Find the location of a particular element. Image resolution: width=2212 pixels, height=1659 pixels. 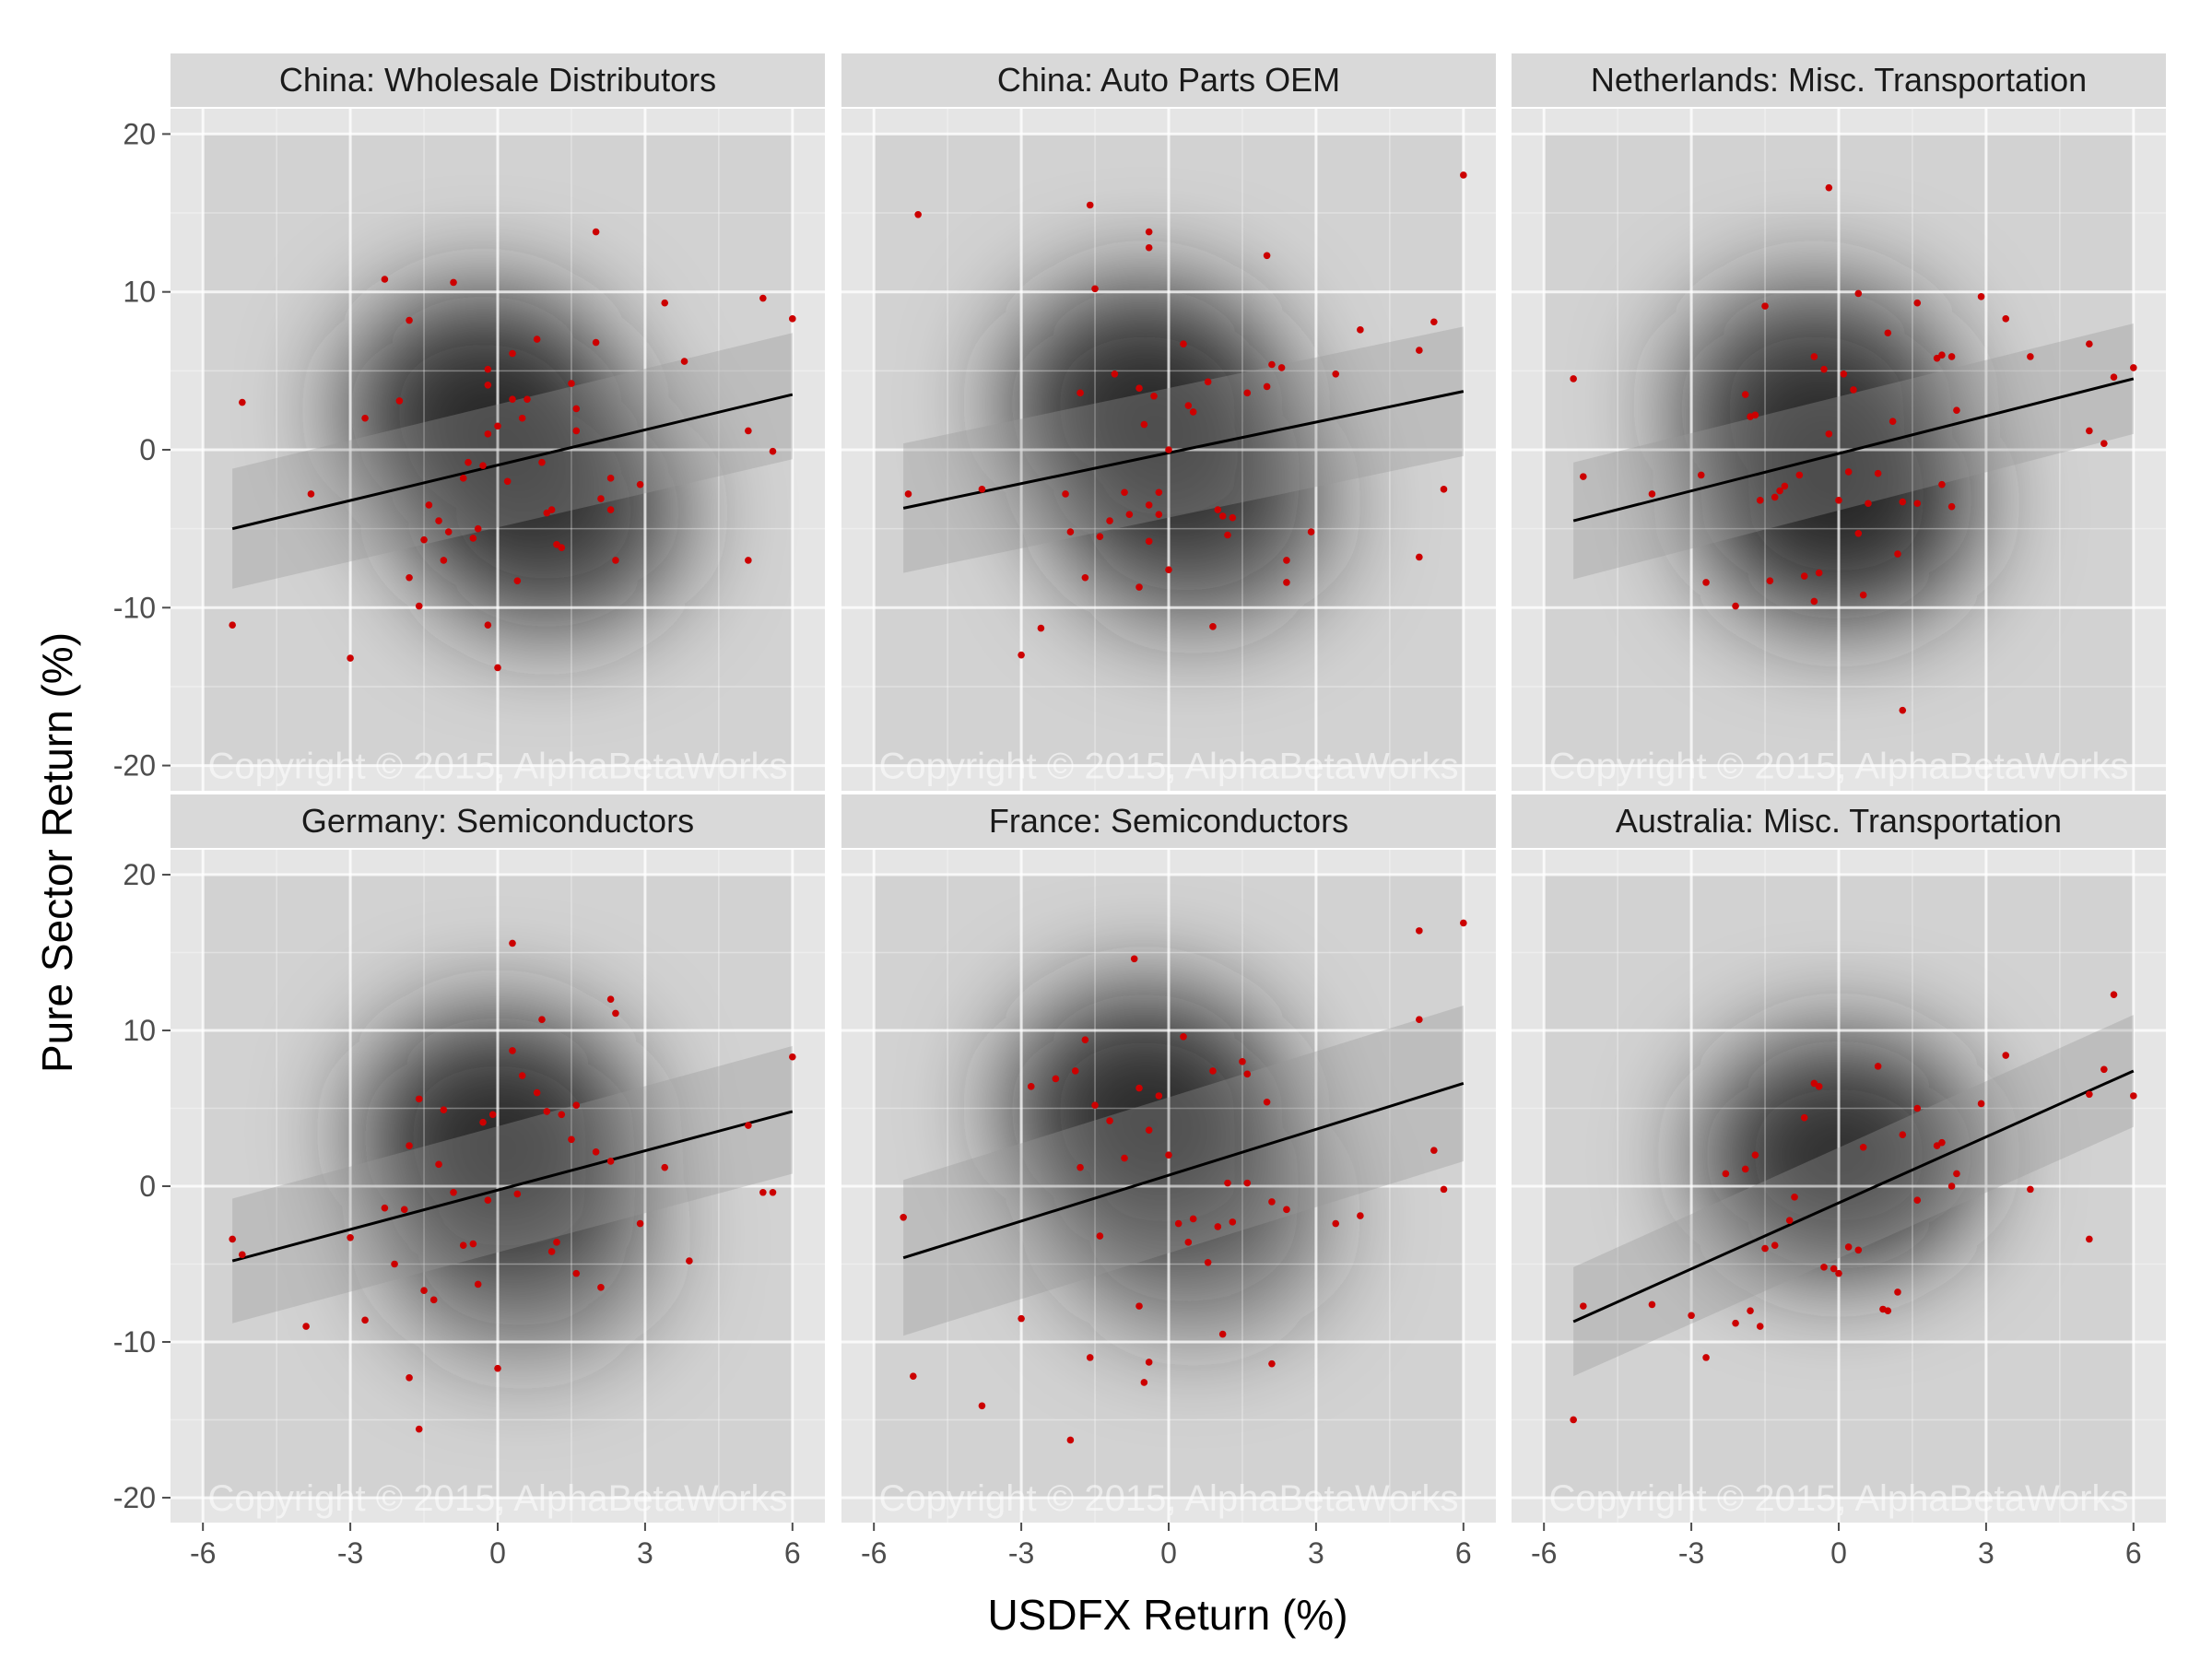

y-tick-label: 10 is located at coordinates (139, 1030).